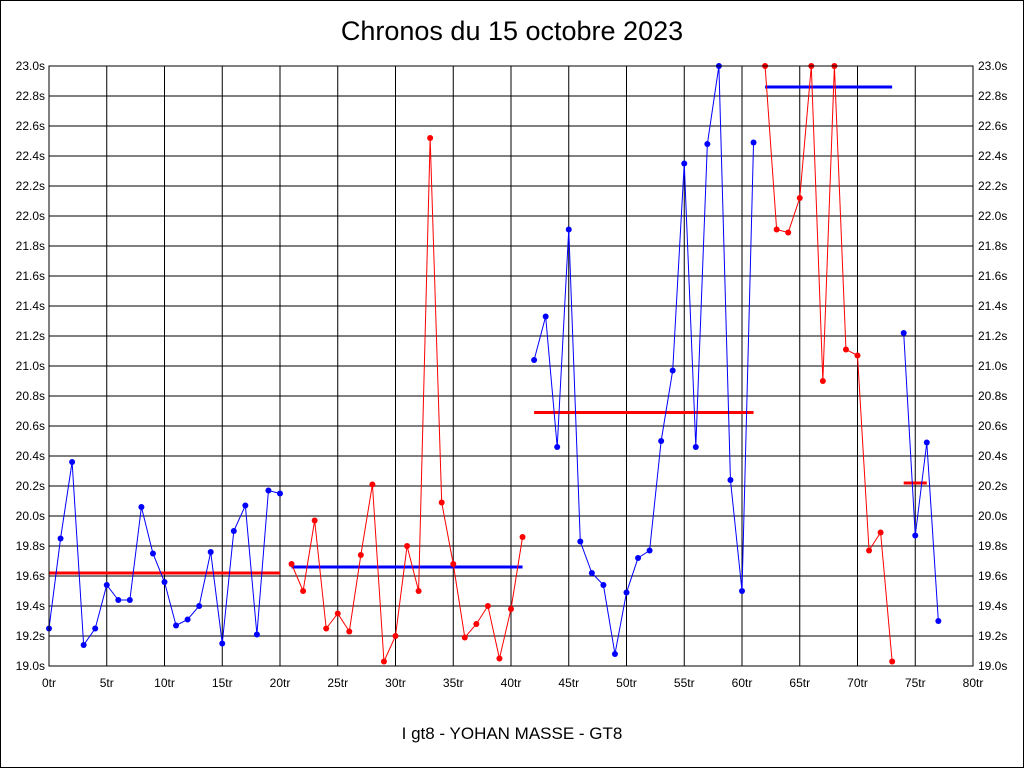  I want to click on y-tick-label-right: 21.4s, so click(992, 306).